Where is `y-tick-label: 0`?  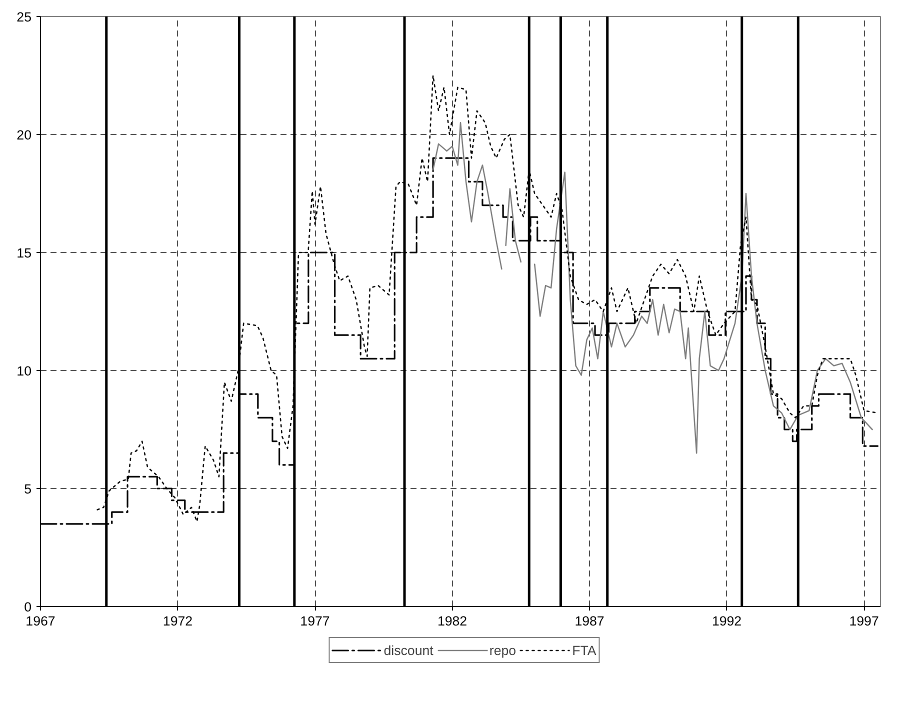 y-tick-label: 0 is located at coordinates (28, 607).